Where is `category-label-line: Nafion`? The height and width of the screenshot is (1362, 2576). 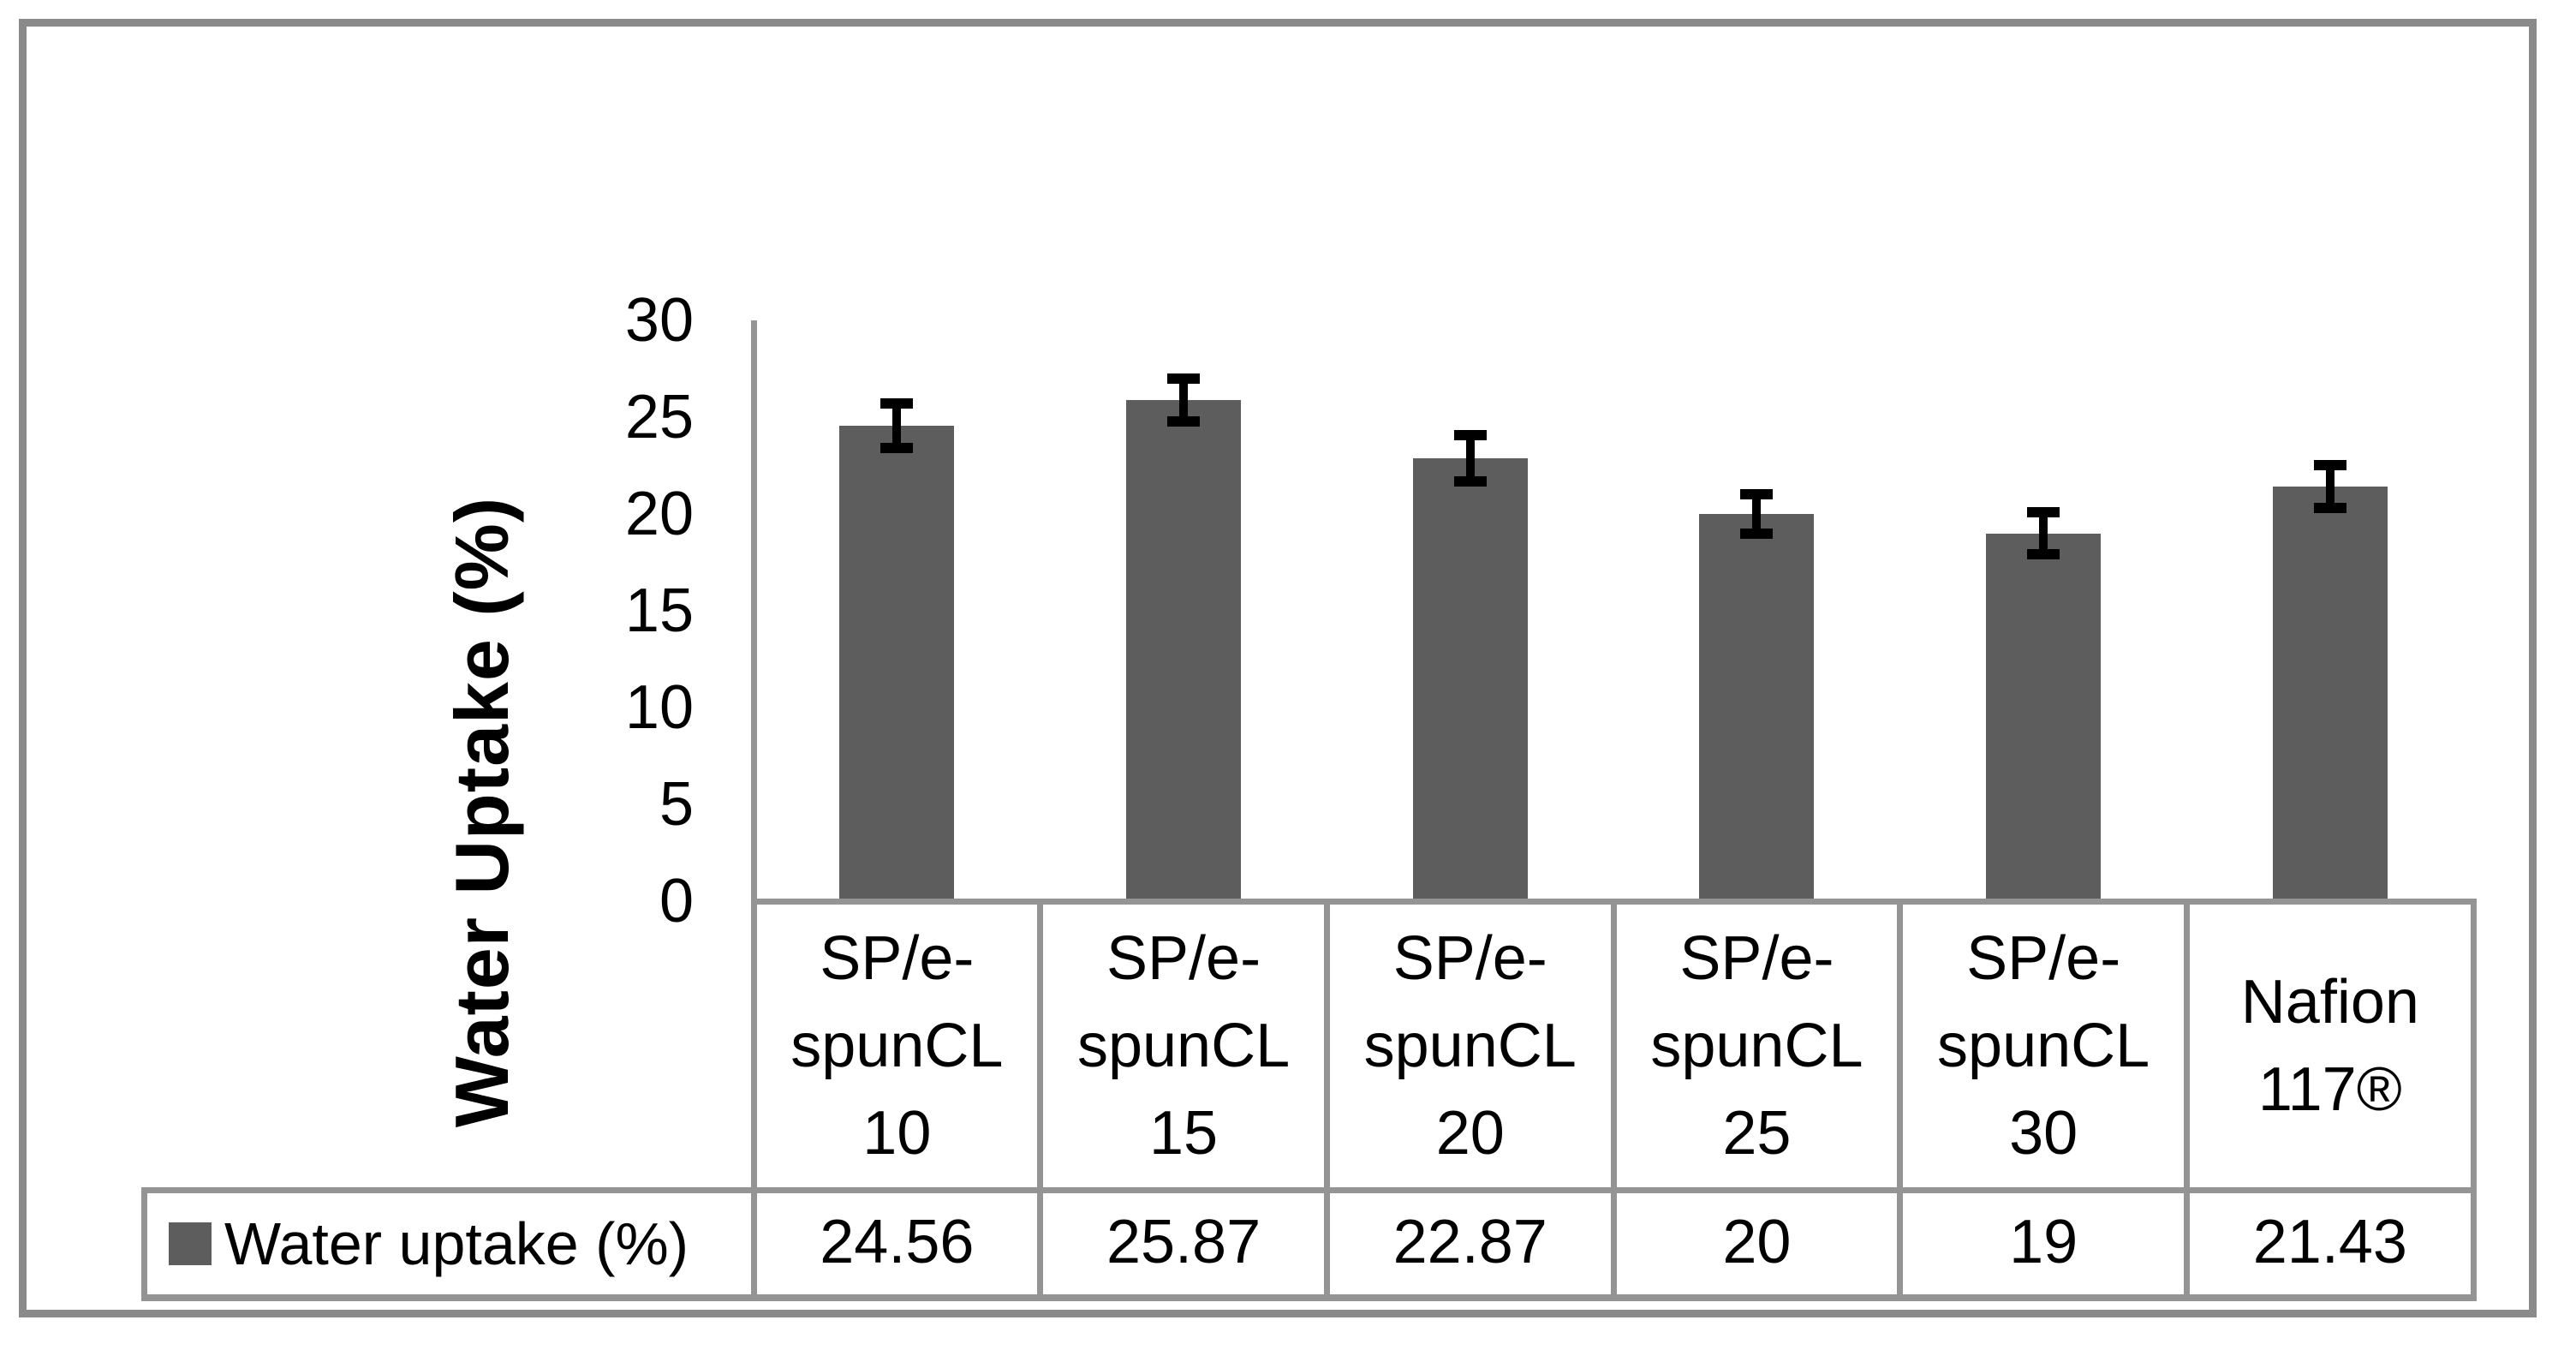
category-label-line: Nafion is located at coordinates (2329, 1002).